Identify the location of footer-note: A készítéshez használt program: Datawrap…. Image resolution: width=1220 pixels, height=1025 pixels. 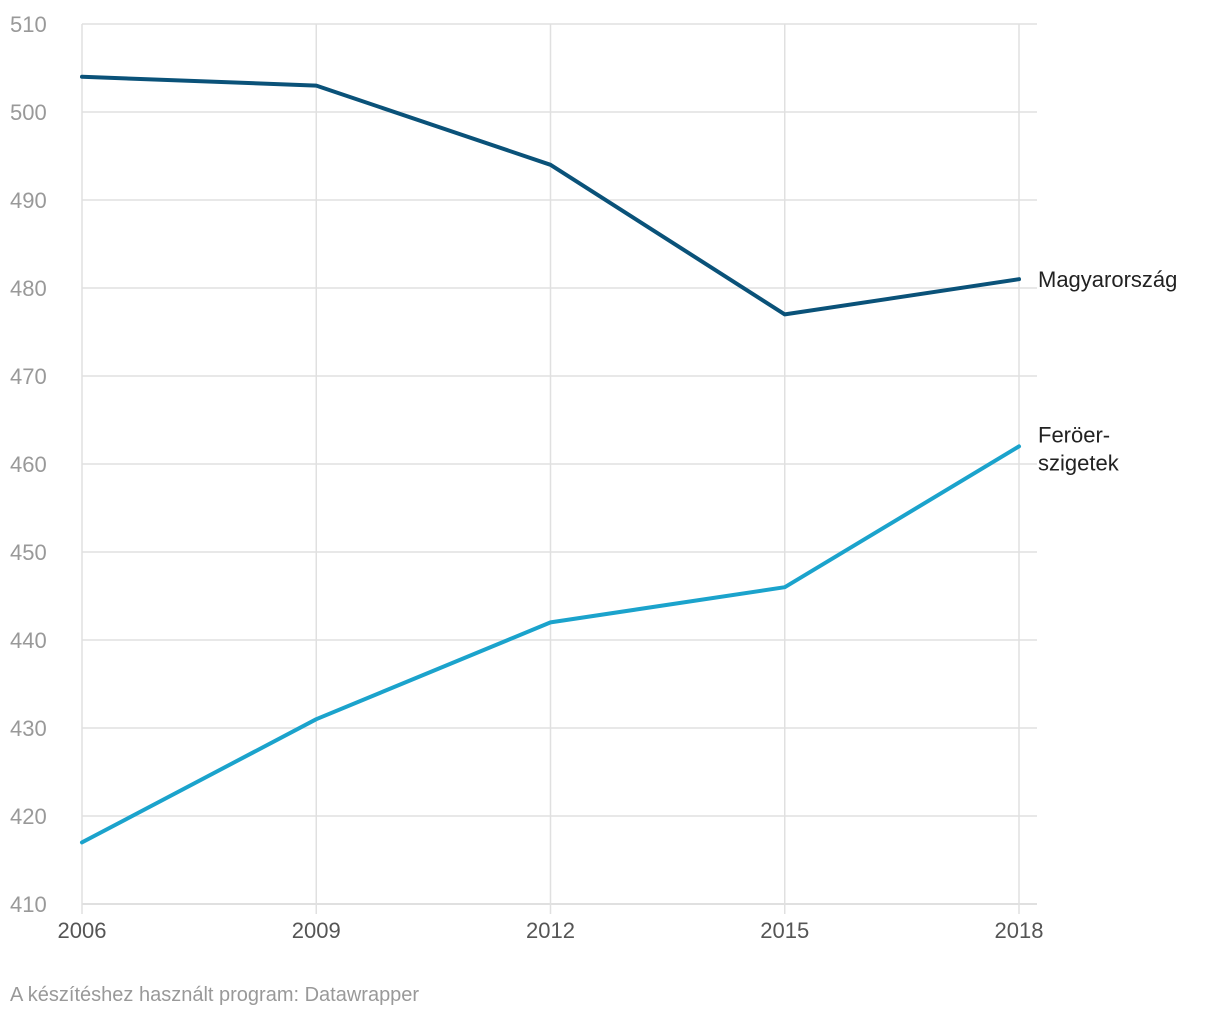
(215, 995).